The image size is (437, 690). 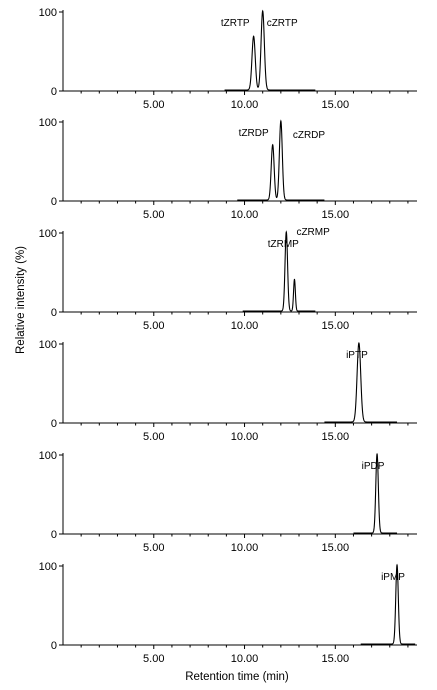 What do you see at coordinates (393, 577) in the screenshot?
I see `peak-label: iPMP` at bounding box center [393, 577].